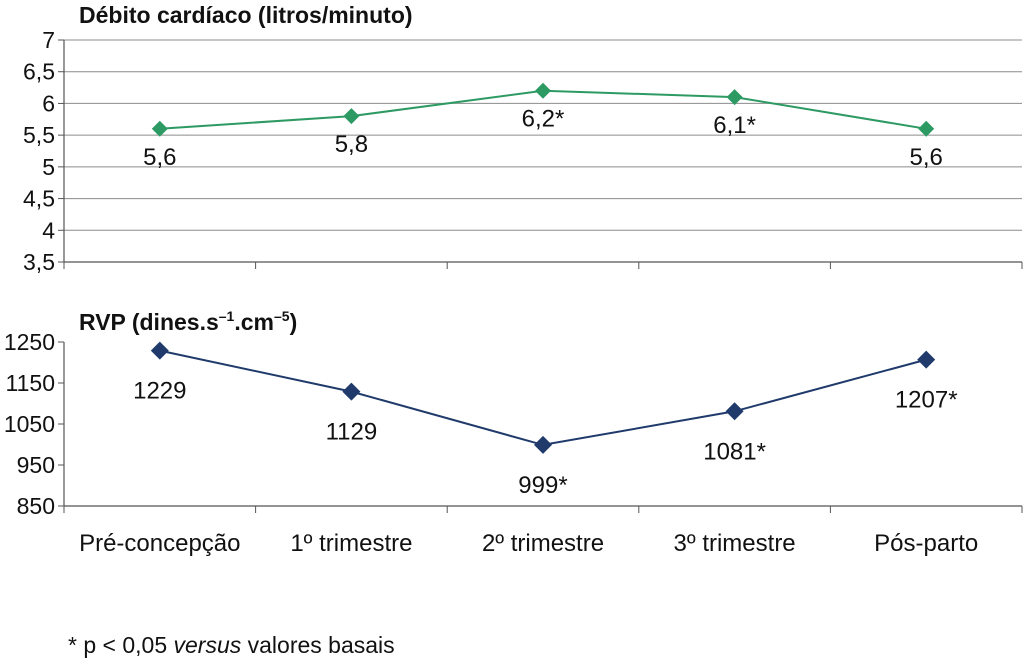 This screenshot has width=1024, height=663. Describe the element at coordinates (43, 151) in the screenshot. I see `cardiac-output-y-ticks: 7 6,5 6 5,5 5 4,5 4 3,5` at that location.